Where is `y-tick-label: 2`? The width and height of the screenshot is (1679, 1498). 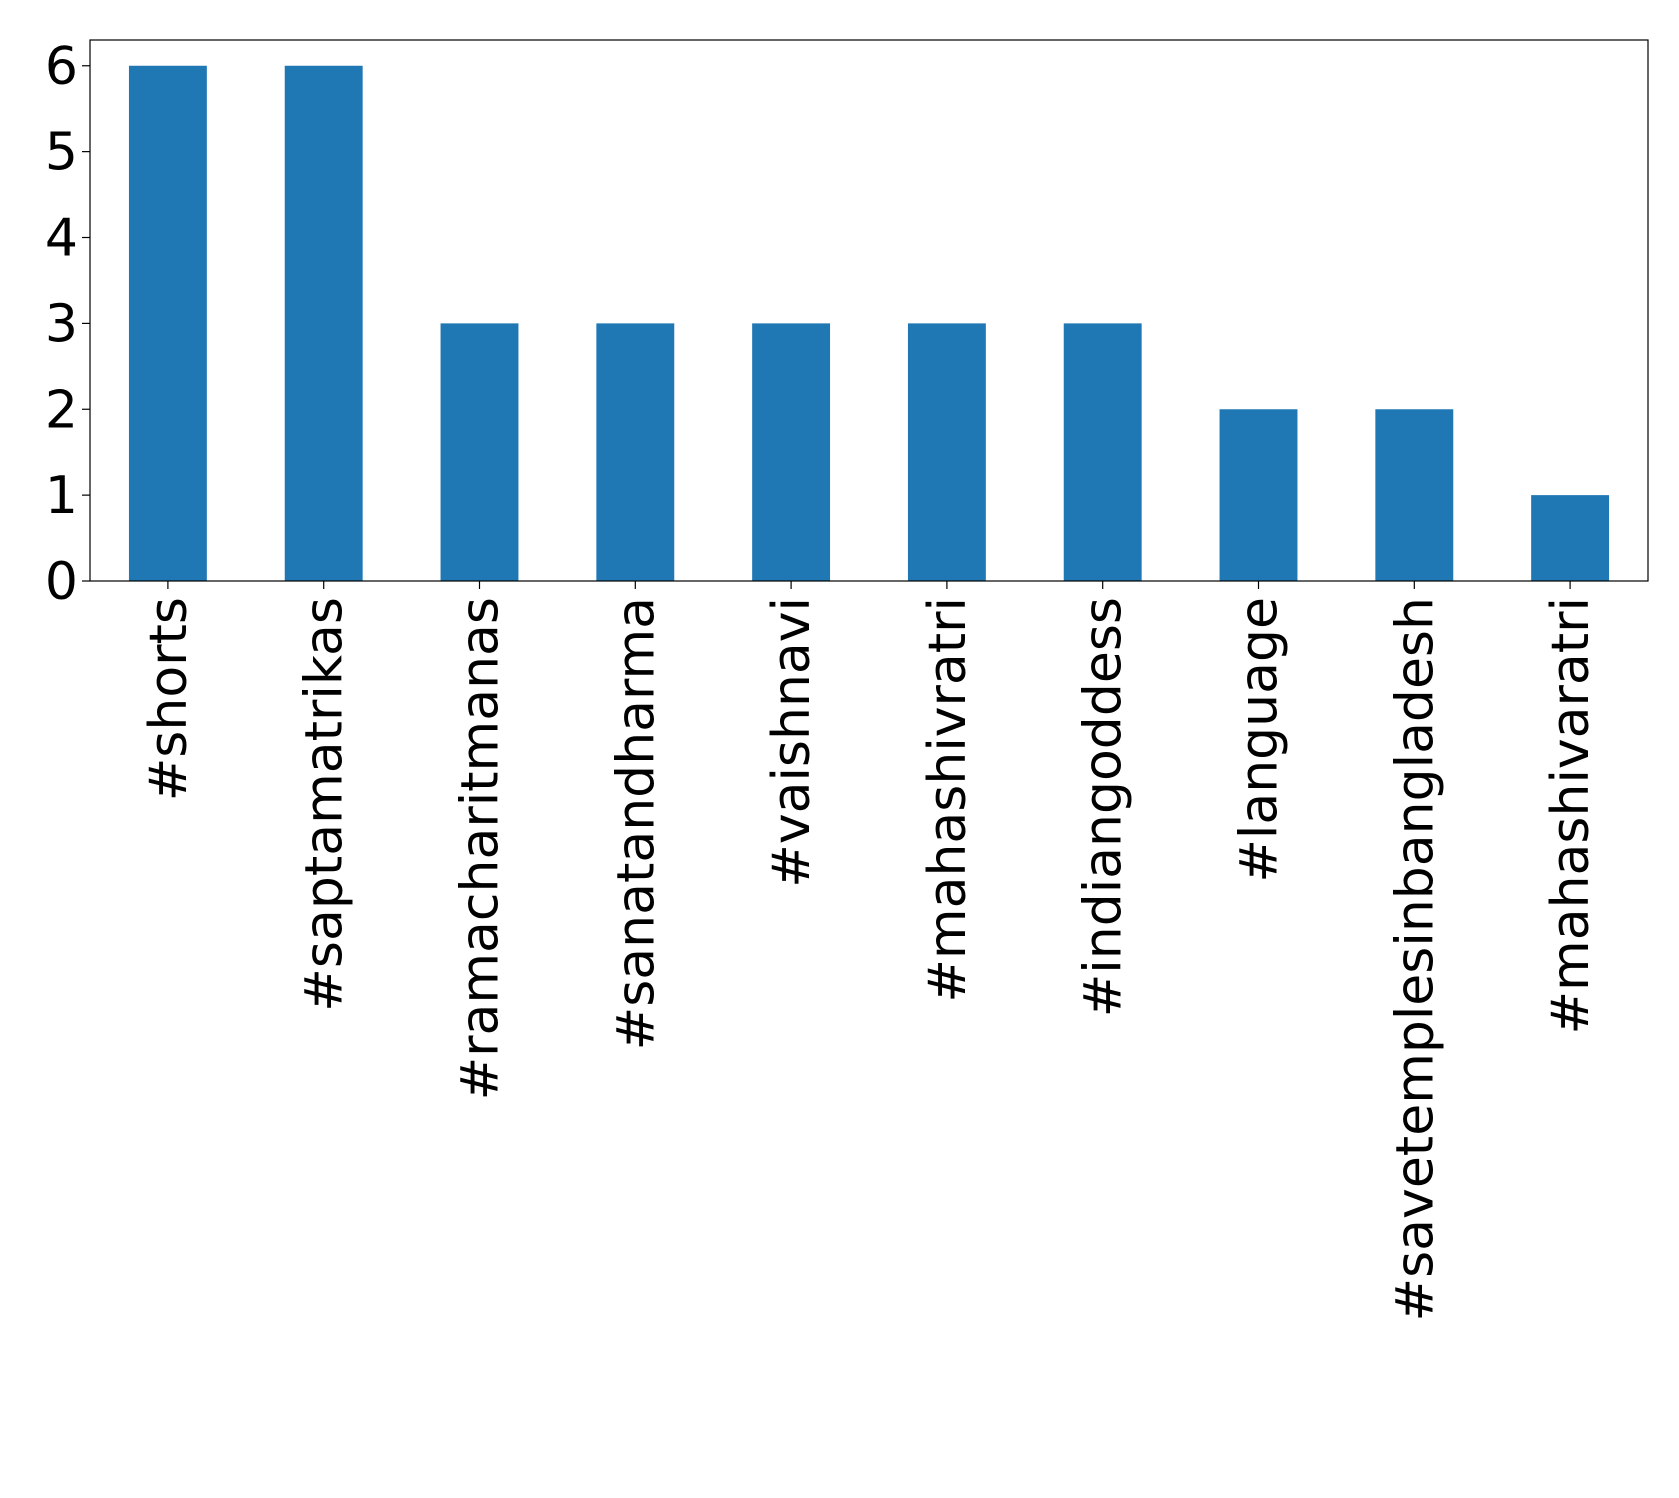 y-tick-label: 2 is located at coordinates (61, 410).